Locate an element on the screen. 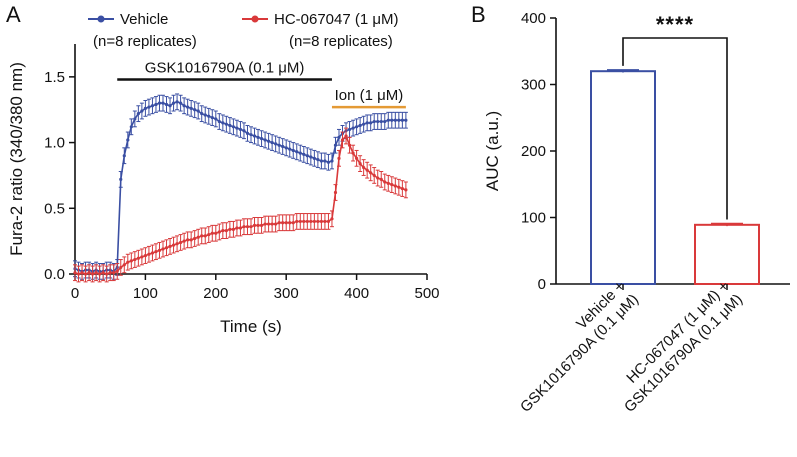 The image size is (797, 457). legend-marker is located at coordinates (101, 19).